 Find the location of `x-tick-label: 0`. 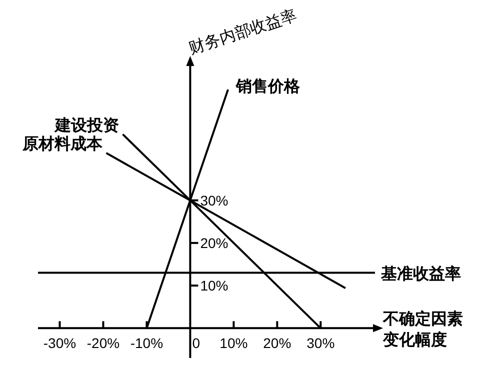

x-tick-label: 0 is located at coordinates (196, 343).